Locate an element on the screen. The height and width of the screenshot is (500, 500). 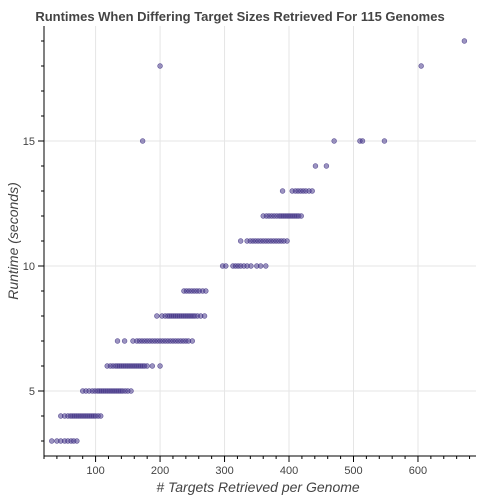
y-tick-label: 10 is located at coordinates (29, 267).